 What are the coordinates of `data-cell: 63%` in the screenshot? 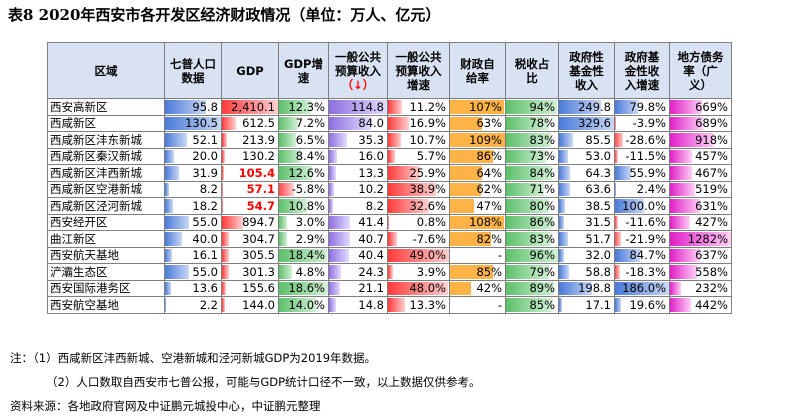 It's located at (477, 123).